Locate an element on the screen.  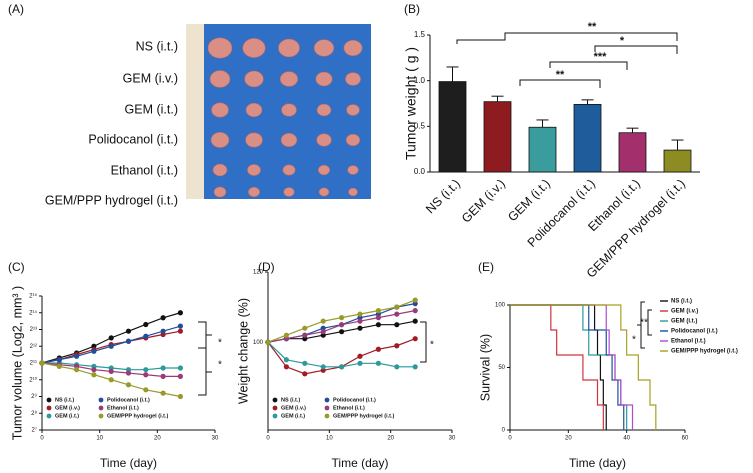
row-label: Ethanol (i.t.) is located at coordinates (144, 170).